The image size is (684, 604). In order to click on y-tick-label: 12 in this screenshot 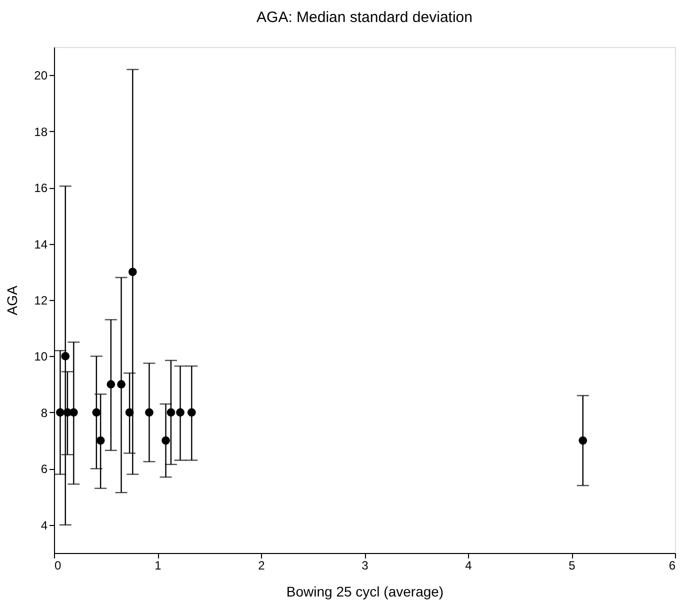, I will do `click(41, 301)`.